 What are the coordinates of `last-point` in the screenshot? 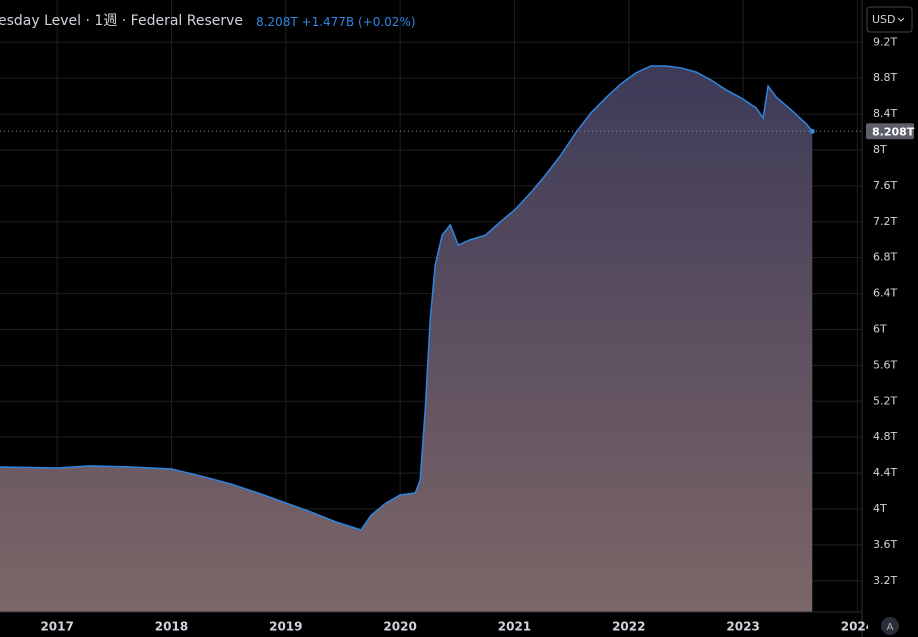 It's located at (812, 131).